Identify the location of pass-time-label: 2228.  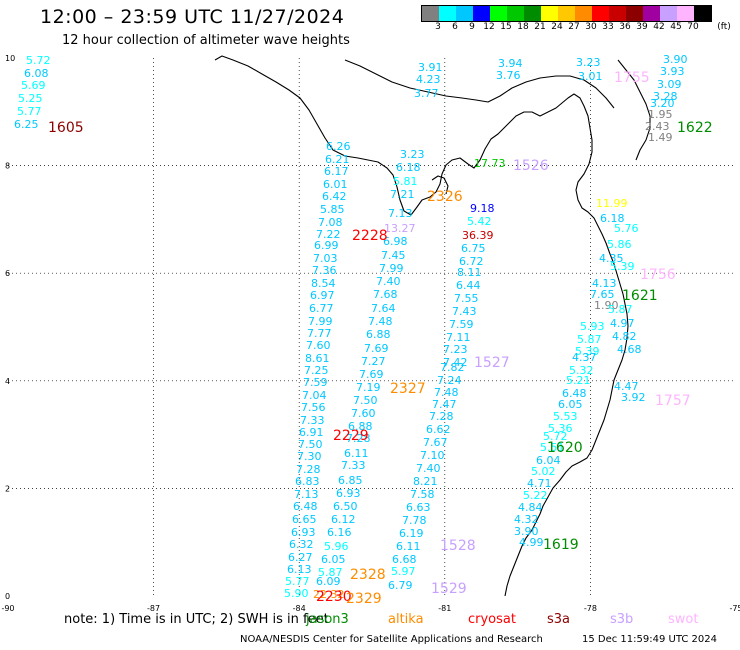
(370, 236).